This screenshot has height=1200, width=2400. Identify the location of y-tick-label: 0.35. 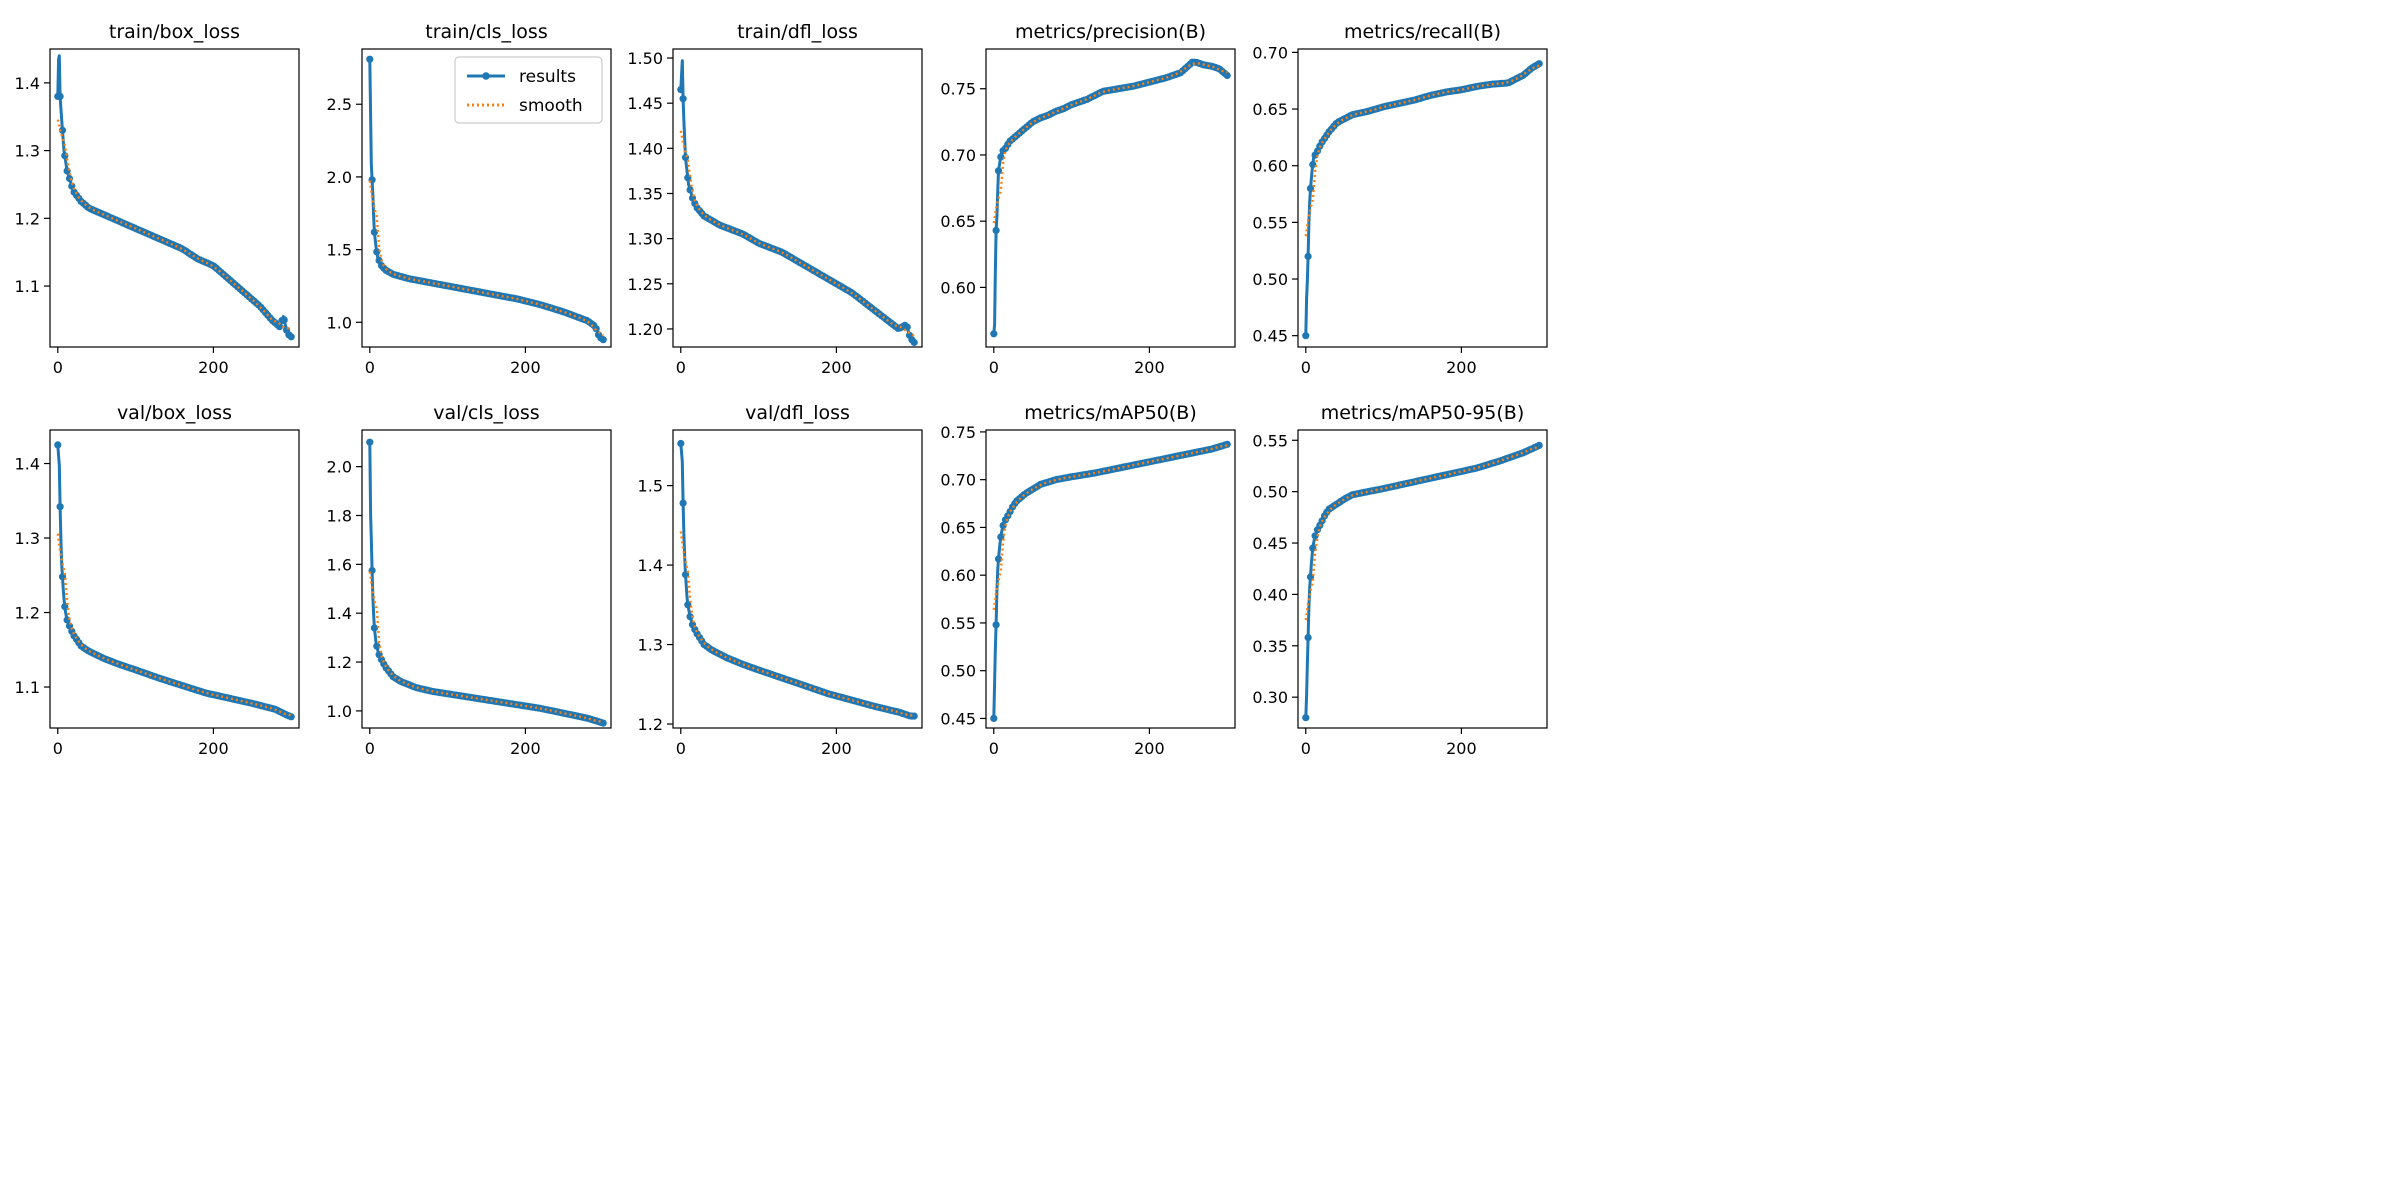
(1270, 646).